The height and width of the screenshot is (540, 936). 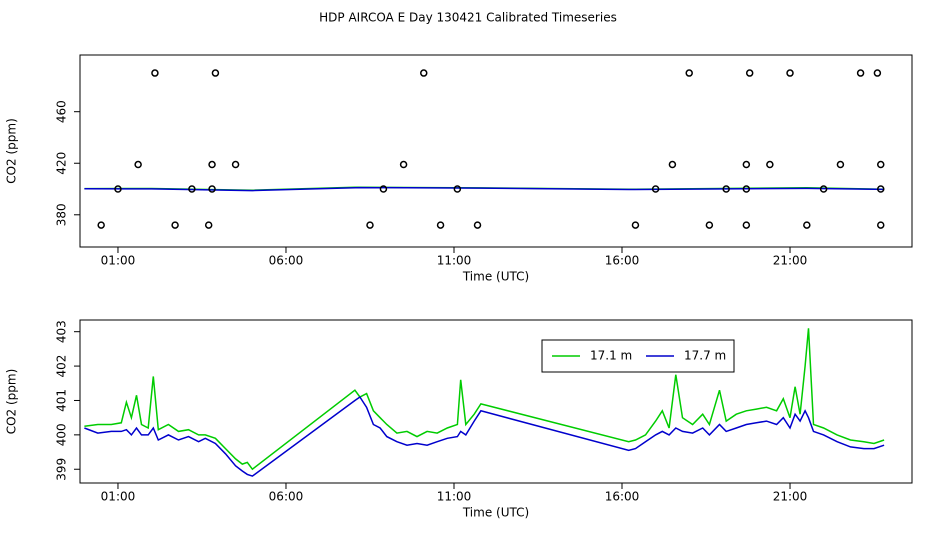 I want to click on y-tick-label: 399, so click(x=62, y=469).